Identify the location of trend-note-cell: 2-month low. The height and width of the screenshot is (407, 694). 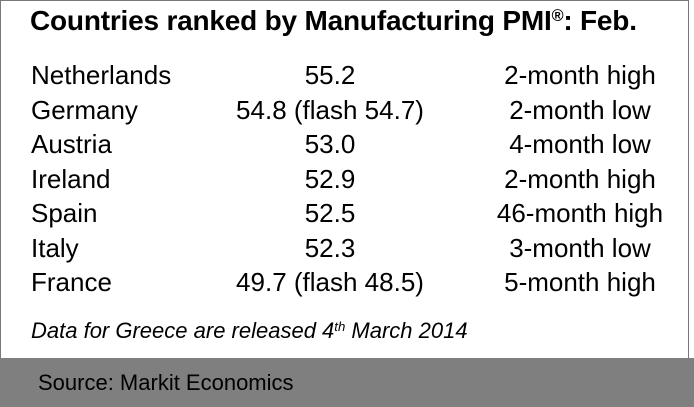
(580, 109).